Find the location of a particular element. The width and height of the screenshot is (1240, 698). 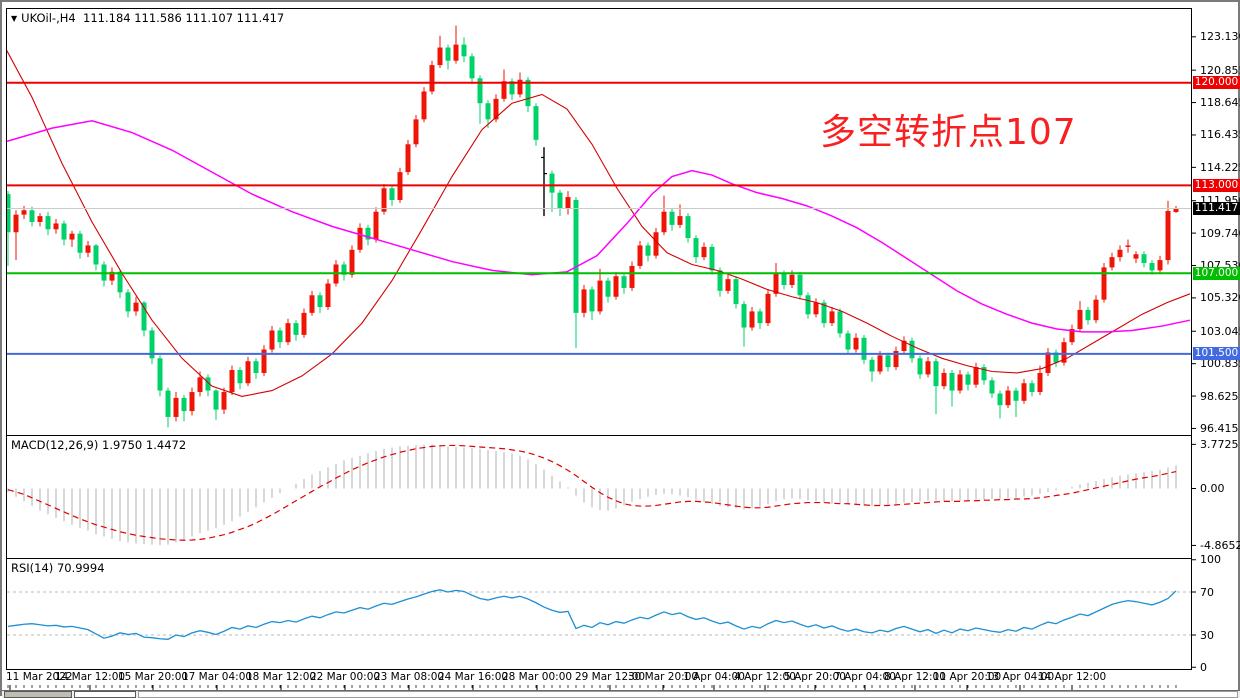

ohlc-high: 111.586 is located at coordinates (158, 18).